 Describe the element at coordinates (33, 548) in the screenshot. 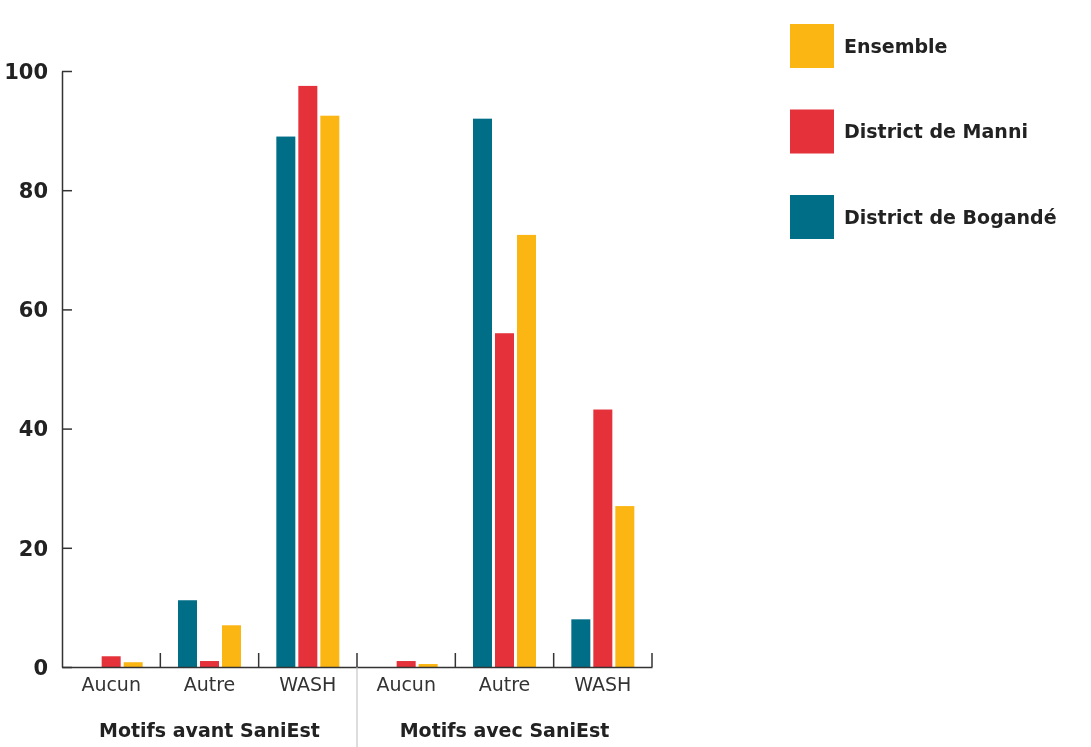

I see `y-tick-label: 20` at that location.